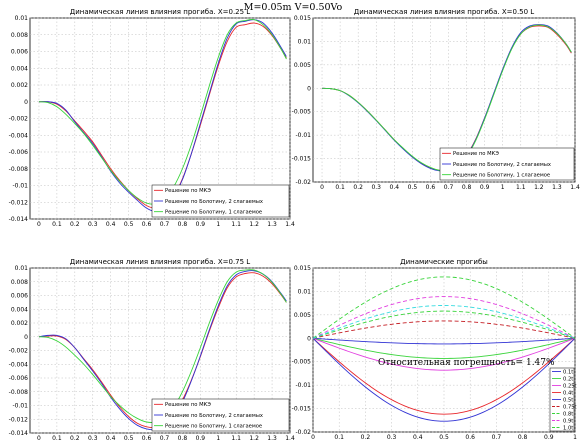  What do you see at coordinates (293, 7) in the screenshot?
I see `figure-title: M=0.05m V=0.50Vo` at bounding box center [293, 7].